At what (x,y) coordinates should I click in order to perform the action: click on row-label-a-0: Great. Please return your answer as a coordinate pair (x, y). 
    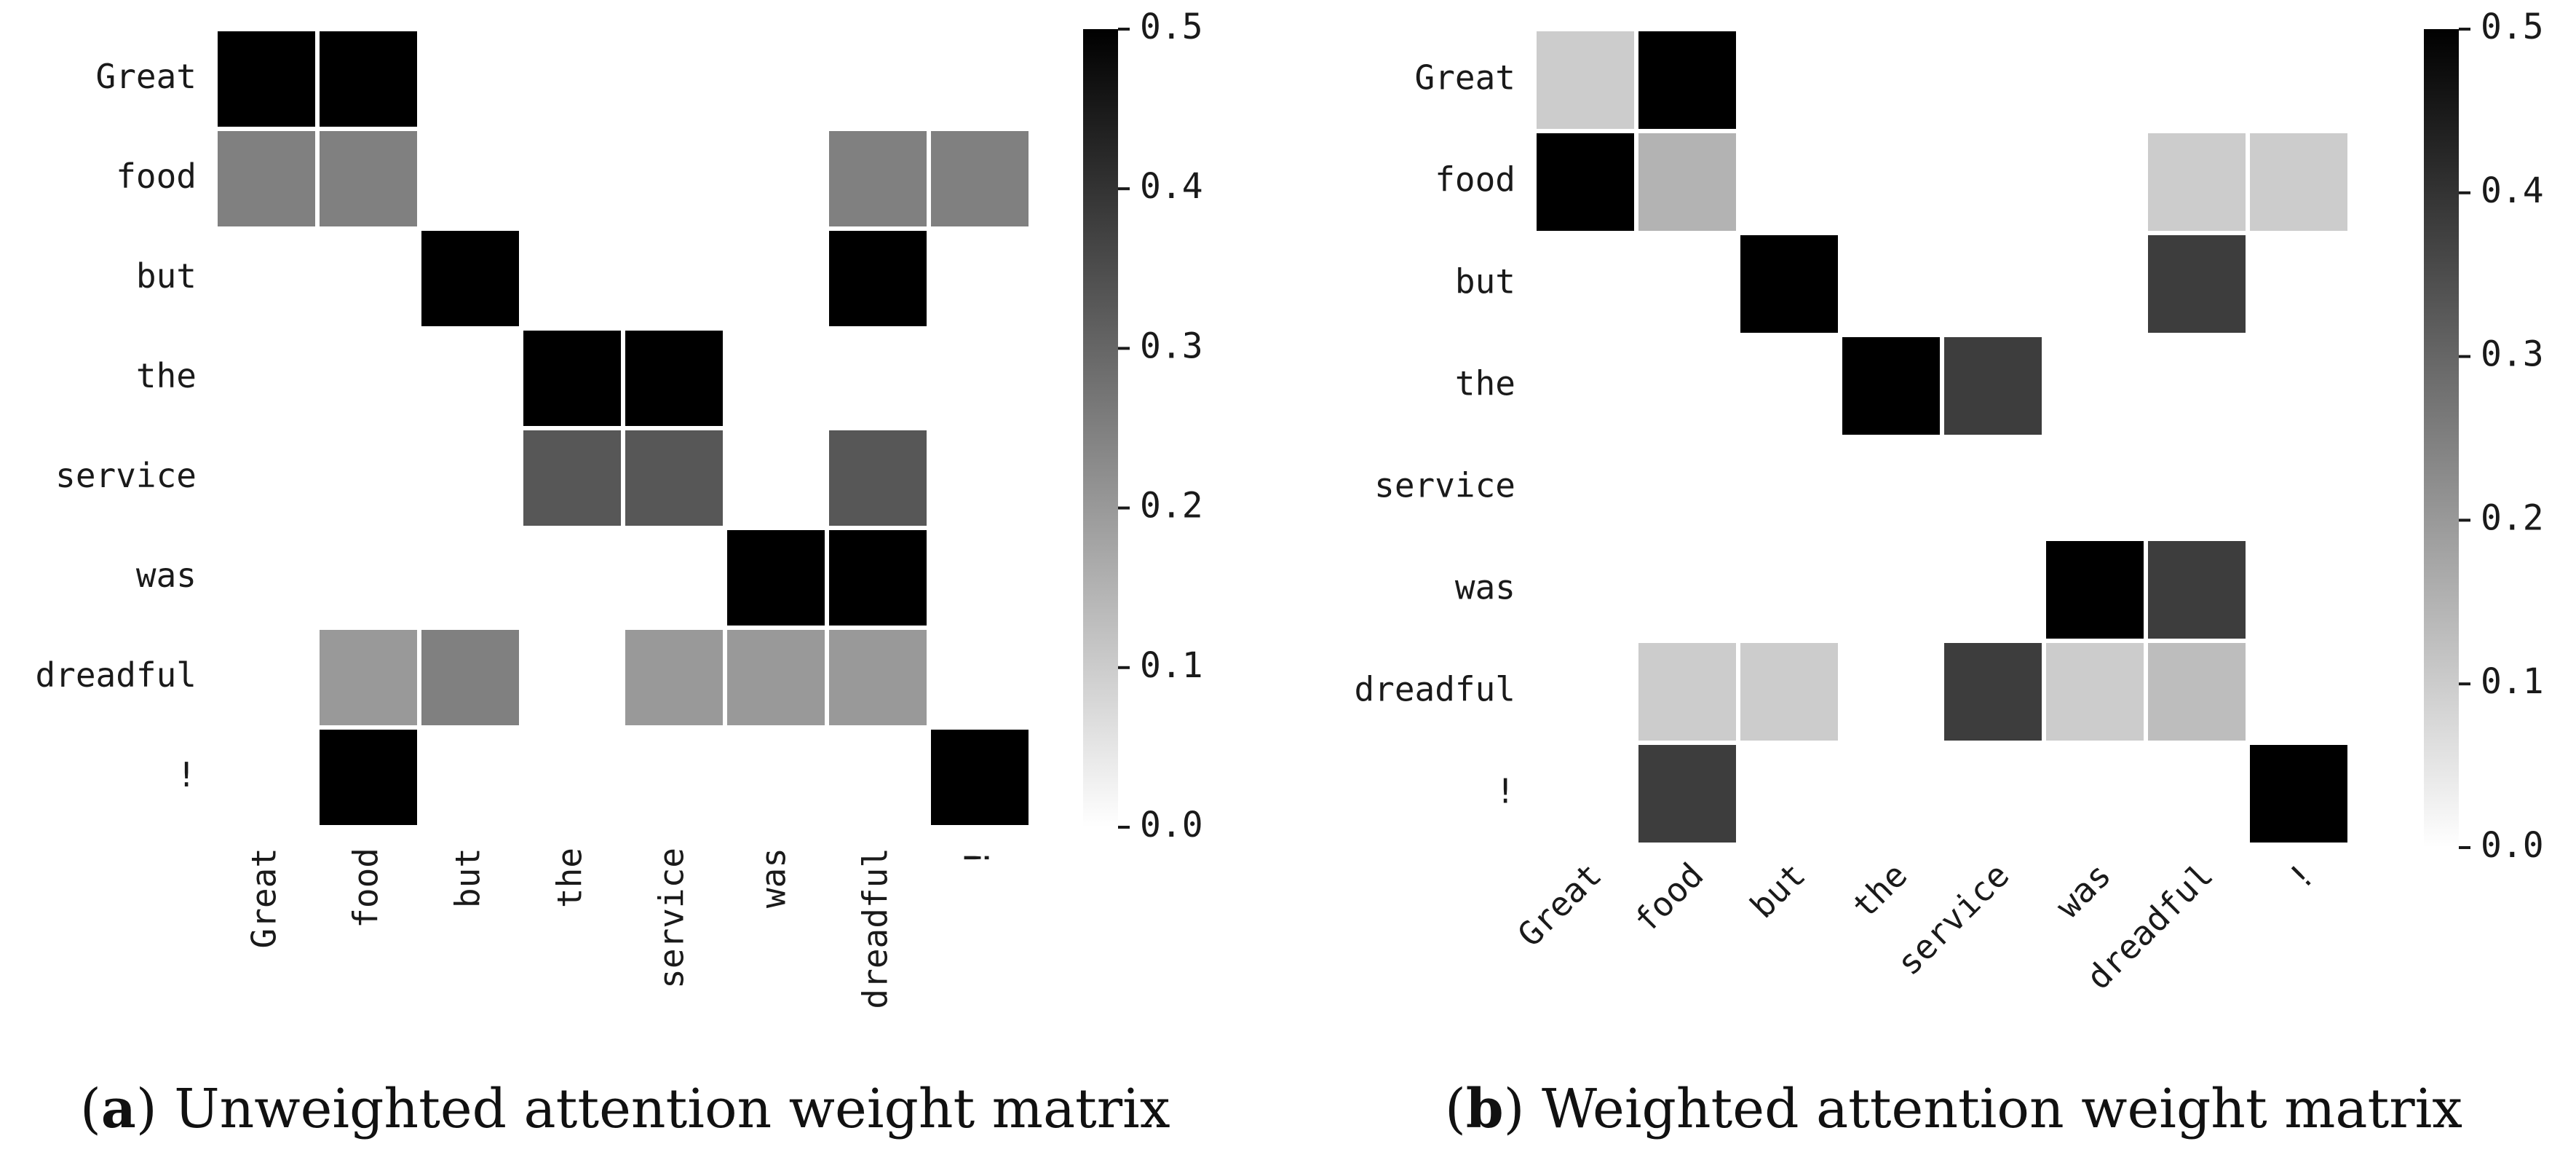
    Looking at the image, I should click on (146, 76).